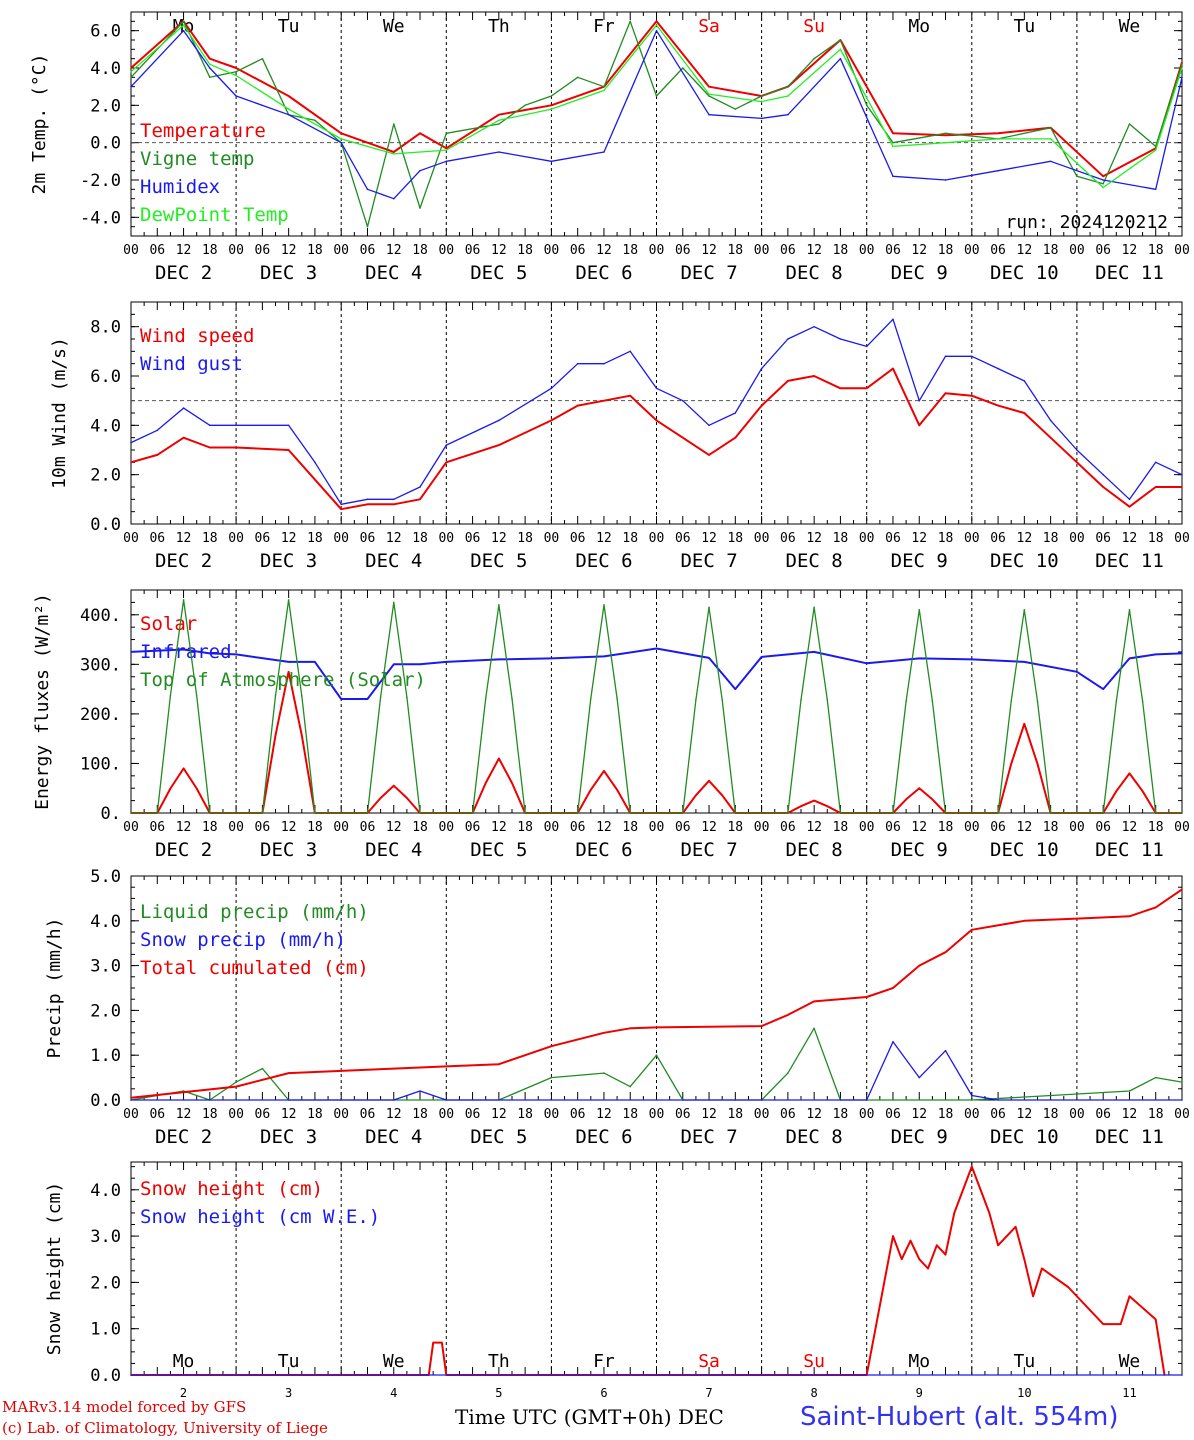 The image size is (1194, 1440). What do you see at coordinates (604, 26) in the screenshot?
I see `weekday-label: Fr` at bounding box center [604, 26].